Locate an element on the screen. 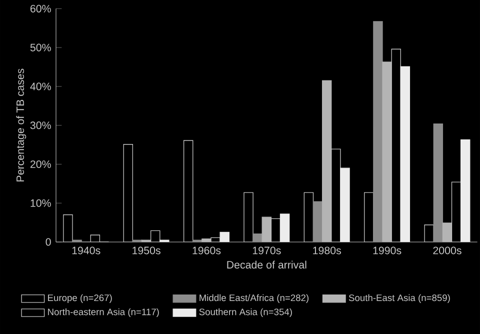  y-tick-label: 20% is located at coordinates (40, 164).